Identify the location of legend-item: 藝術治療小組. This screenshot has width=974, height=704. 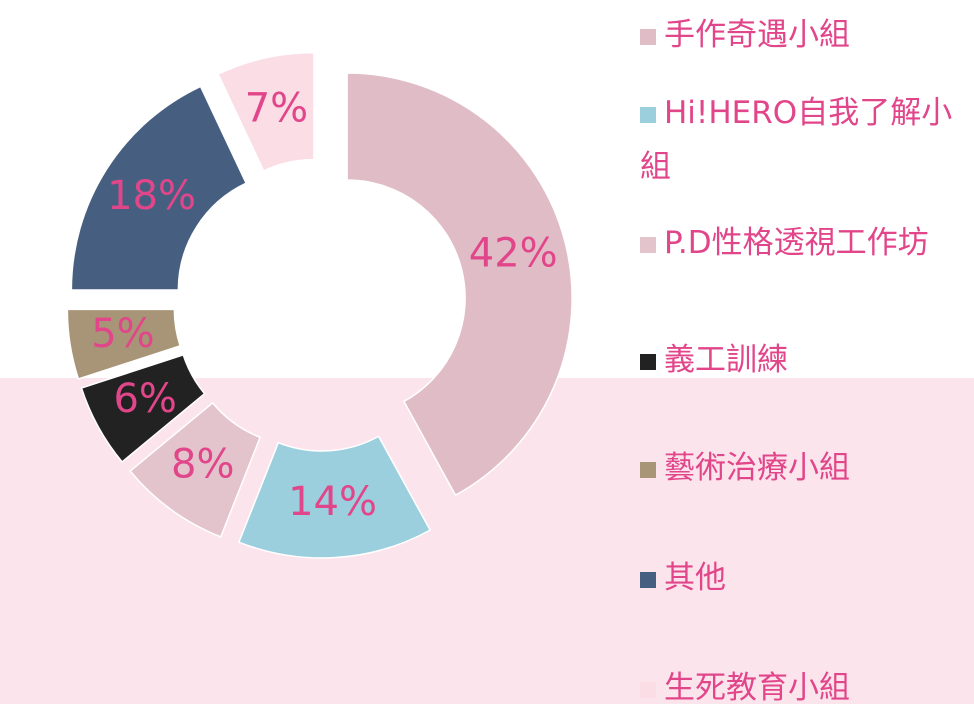
(805, 468).